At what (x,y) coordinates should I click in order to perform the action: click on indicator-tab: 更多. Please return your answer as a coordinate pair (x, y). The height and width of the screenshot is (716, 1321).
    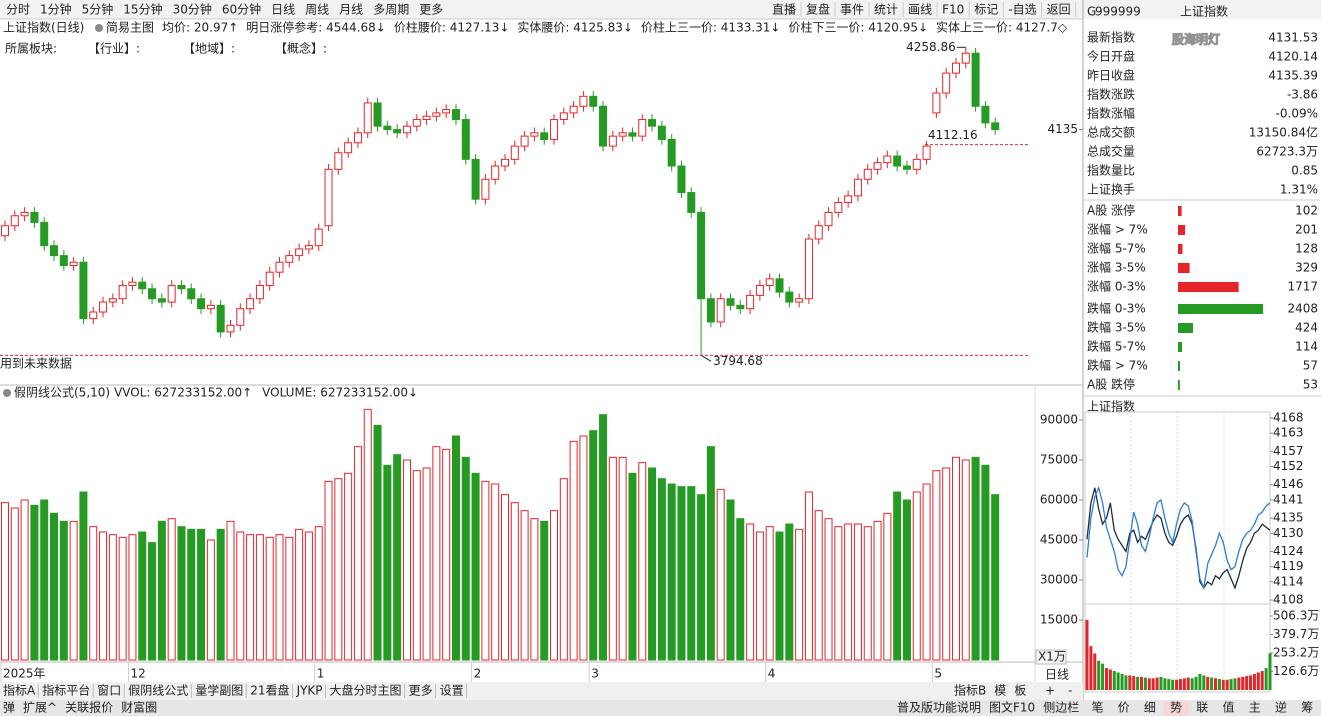
    Looking at the image, I should click on (421, 691).